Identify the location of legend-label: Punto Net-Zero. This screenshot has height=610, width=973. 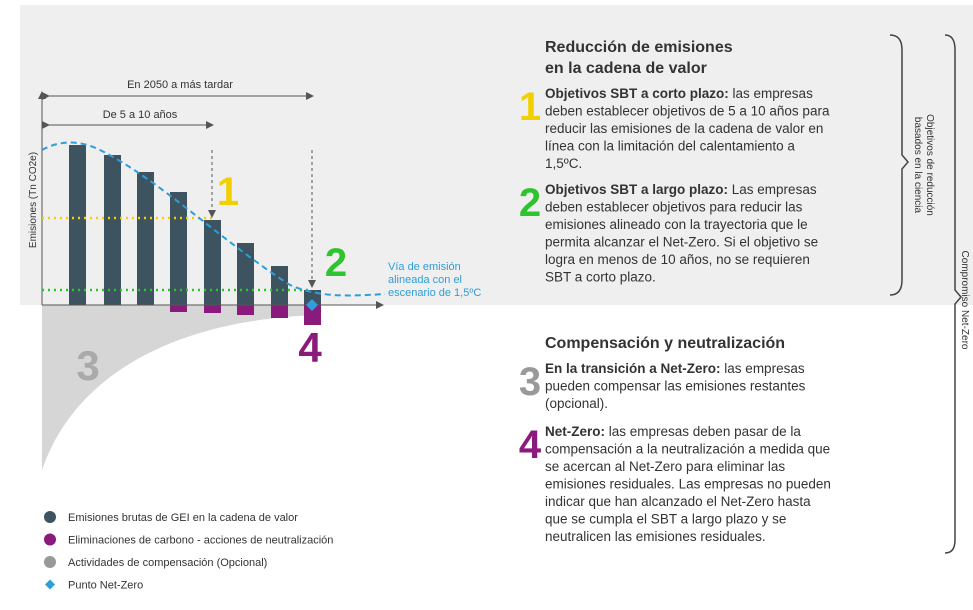
(105, 586).